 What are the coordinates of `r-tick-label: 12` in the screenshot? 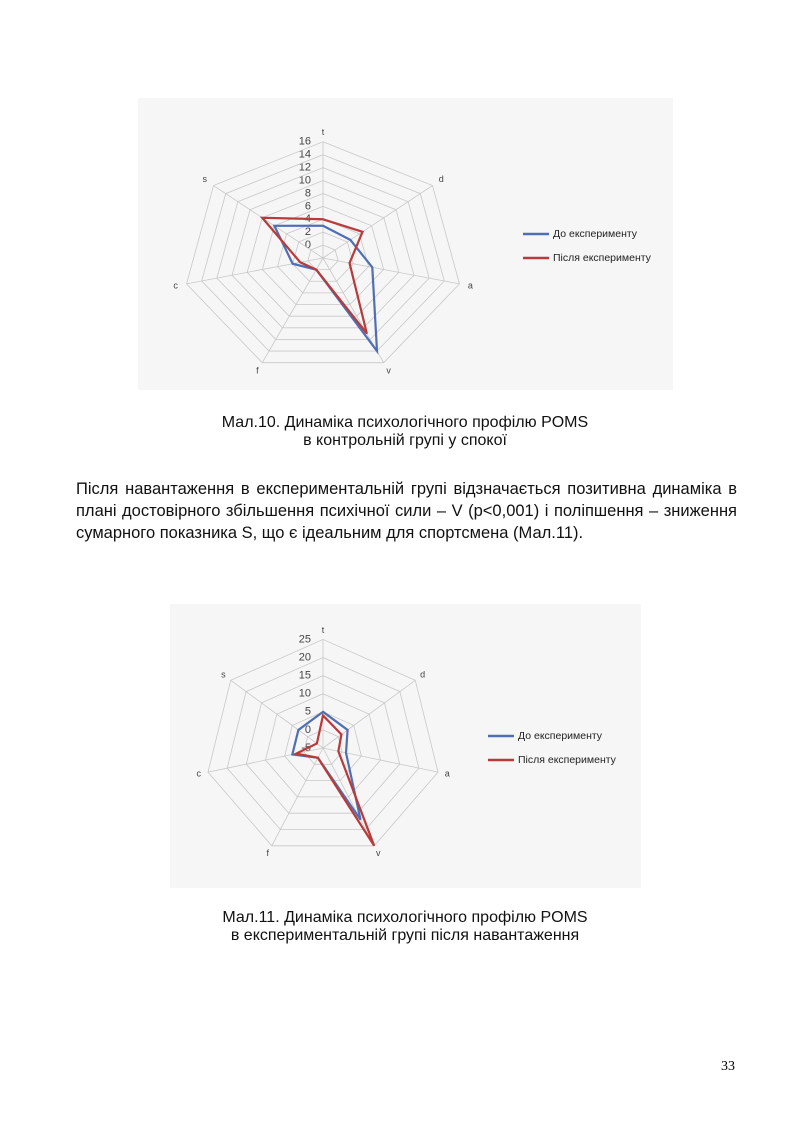 It's located at (305, 168).